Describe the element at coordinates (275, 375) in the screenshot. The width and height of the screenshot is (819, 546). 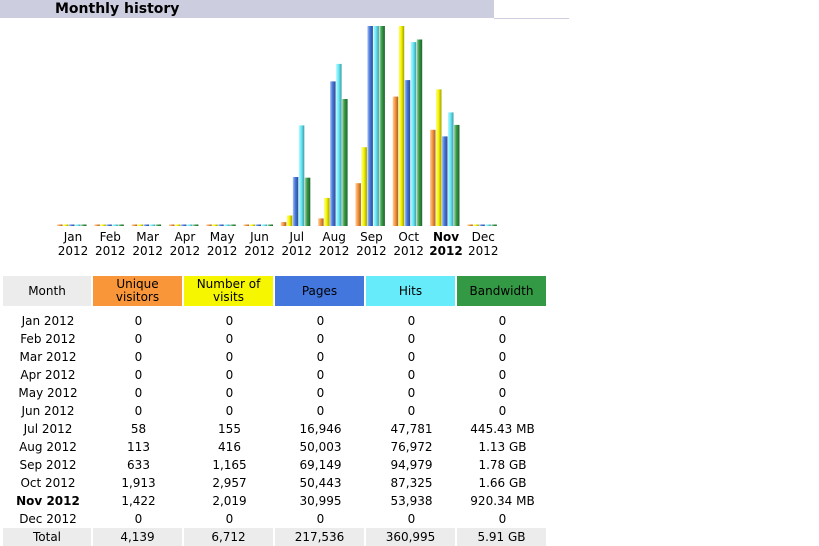
I see `table-row: Apr 2012 0 0 0 0 0` at that location.